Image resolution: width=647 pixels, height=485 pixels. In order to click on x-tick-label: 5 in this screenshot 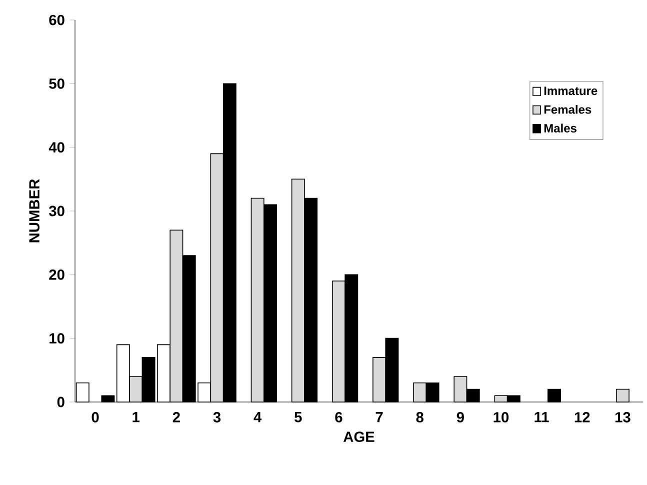, I will do `click(298, 417)`.